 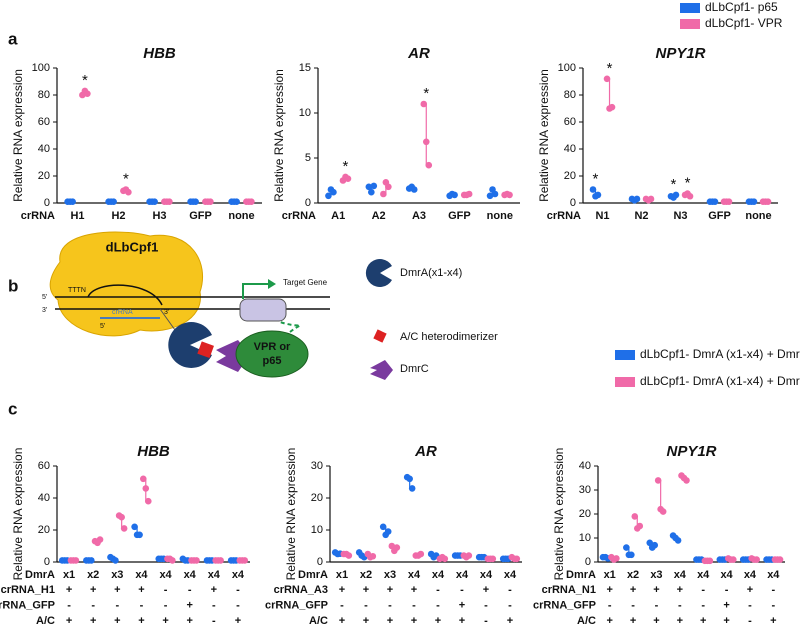 I want to click on condition-label: crRNA_N1, so click(x=569, y=590).